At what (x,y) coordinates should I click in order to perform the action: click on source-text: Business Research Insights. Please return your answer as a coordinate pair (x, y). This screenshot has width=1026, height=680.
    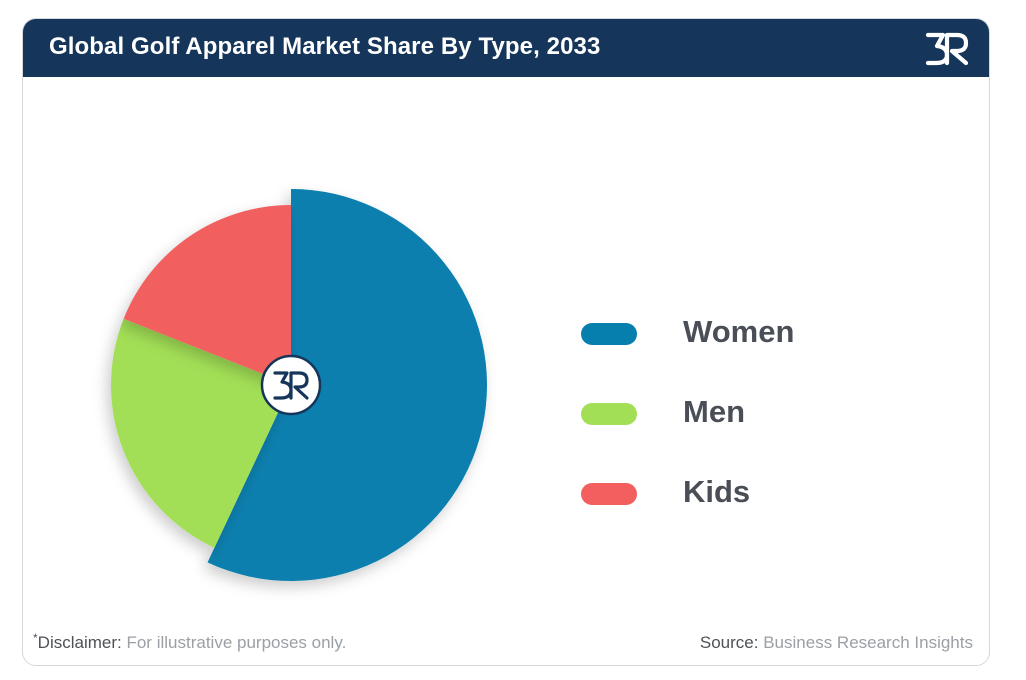
    Looking at the image, I should click on (868, 642).